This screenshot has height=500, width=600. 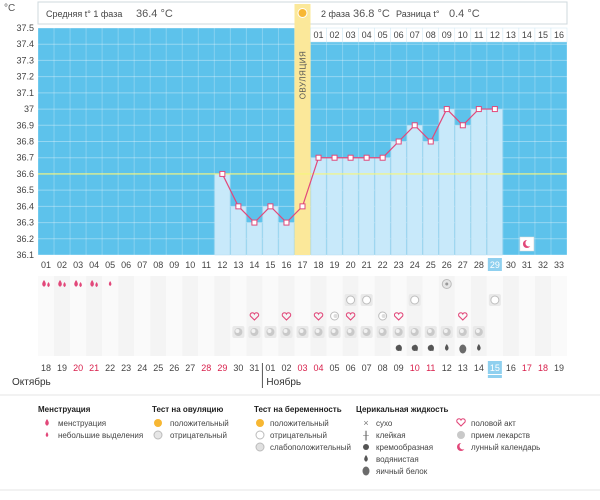 What do you see at coordinates (383, 265) in the screenshot?
I see `cycle-day-label: 22` at bounding box center [383, 265].